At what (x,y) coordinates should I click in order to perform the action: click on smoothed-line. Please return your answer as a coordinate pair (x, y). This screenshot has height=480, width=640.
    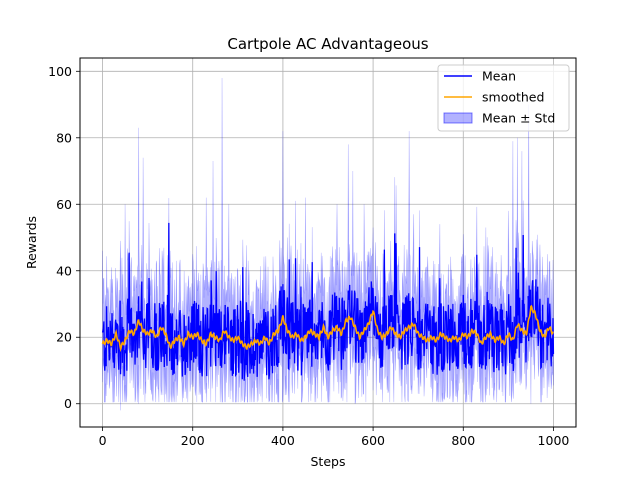
    Looking at the image, I should click on (327, 328).